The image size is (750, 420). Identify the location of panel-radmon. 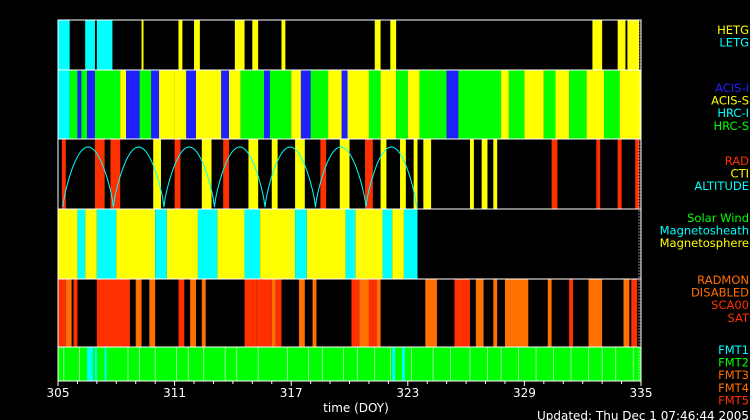
(349, 313).